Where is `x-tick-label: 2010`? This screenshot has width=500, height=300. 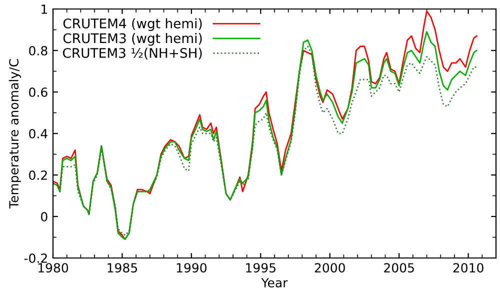
x-tick-label: 2010 is located at coordinates (468, 268).